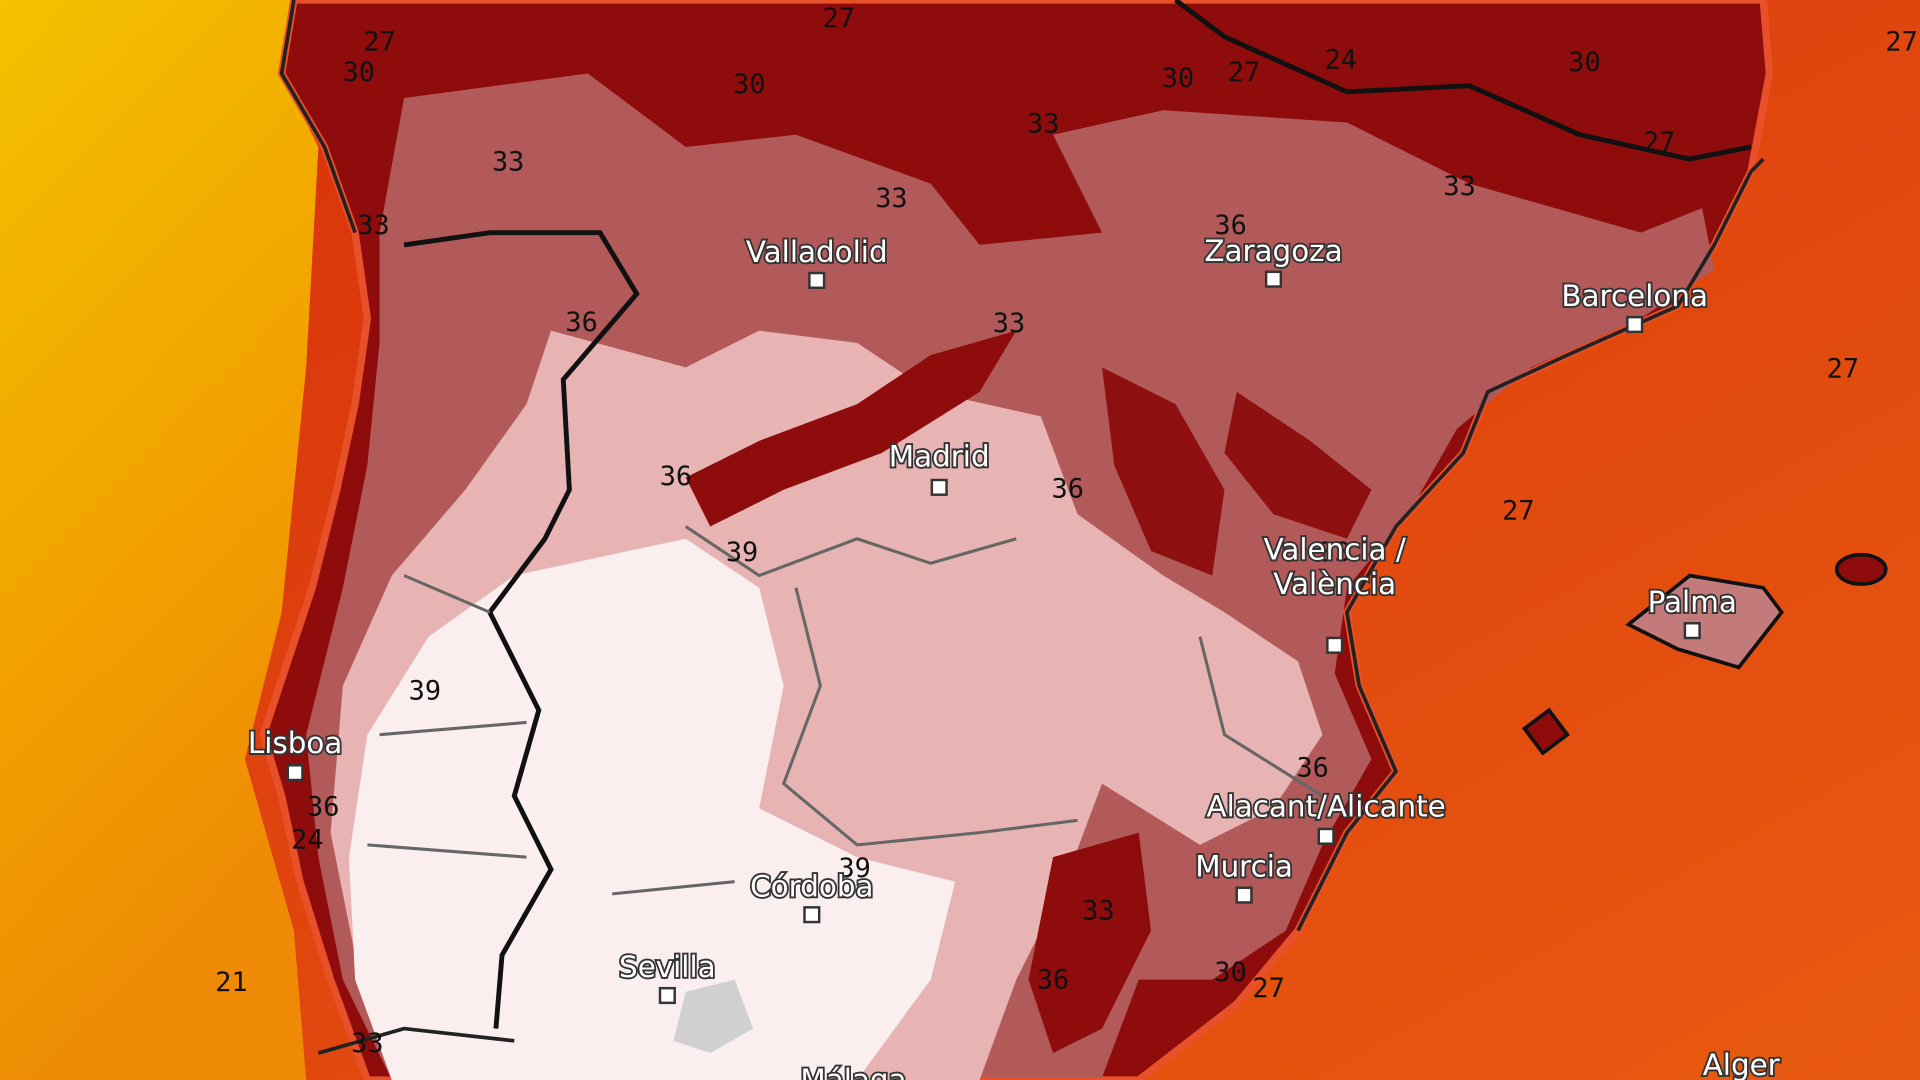 The image size is (1920, 1080). What do you see at coordinates (1861, 569) in the screenshot?
I see `menorca` at bounding box center [1861, 569].